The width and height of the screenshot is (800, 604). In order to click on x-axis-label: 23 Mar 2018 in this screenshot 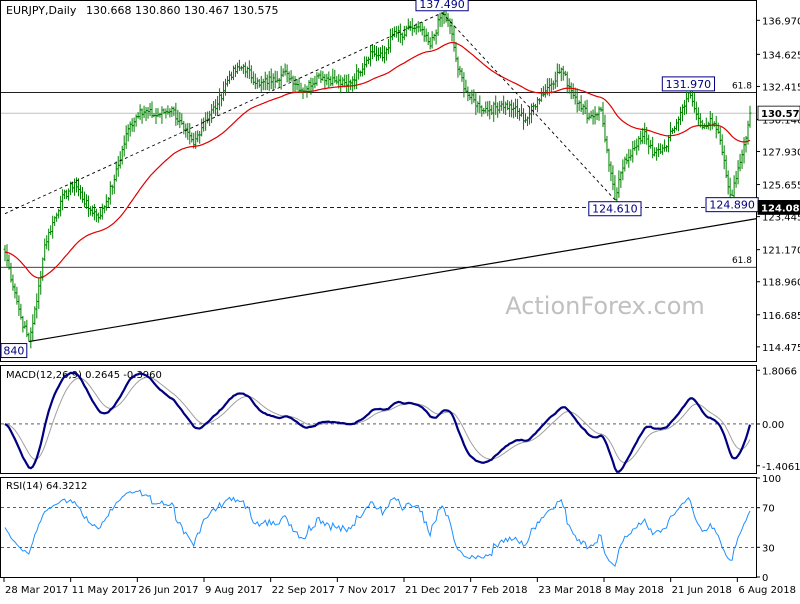, I will do `click(569, 590)`.